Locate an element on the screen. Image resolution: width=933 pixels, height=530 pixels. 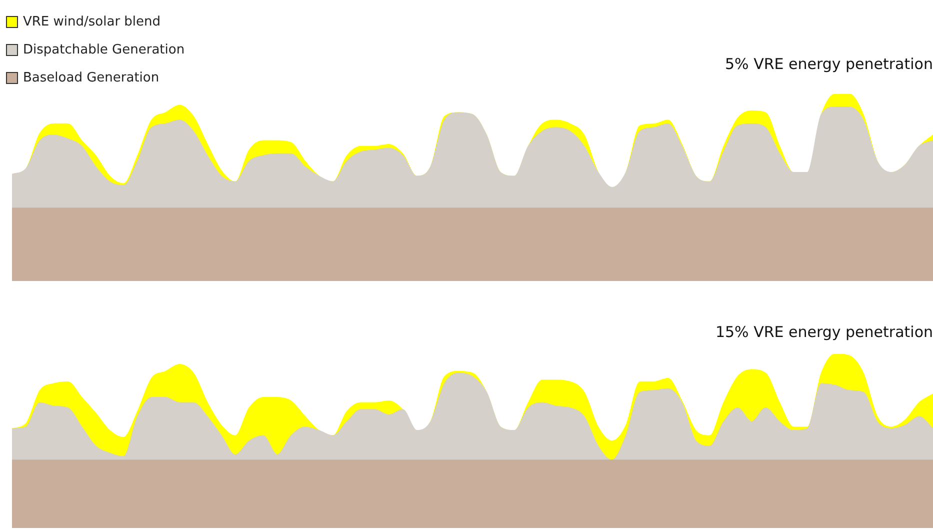
chart-title: 5% VRE energy penetration is located at coordinates (829, 63).